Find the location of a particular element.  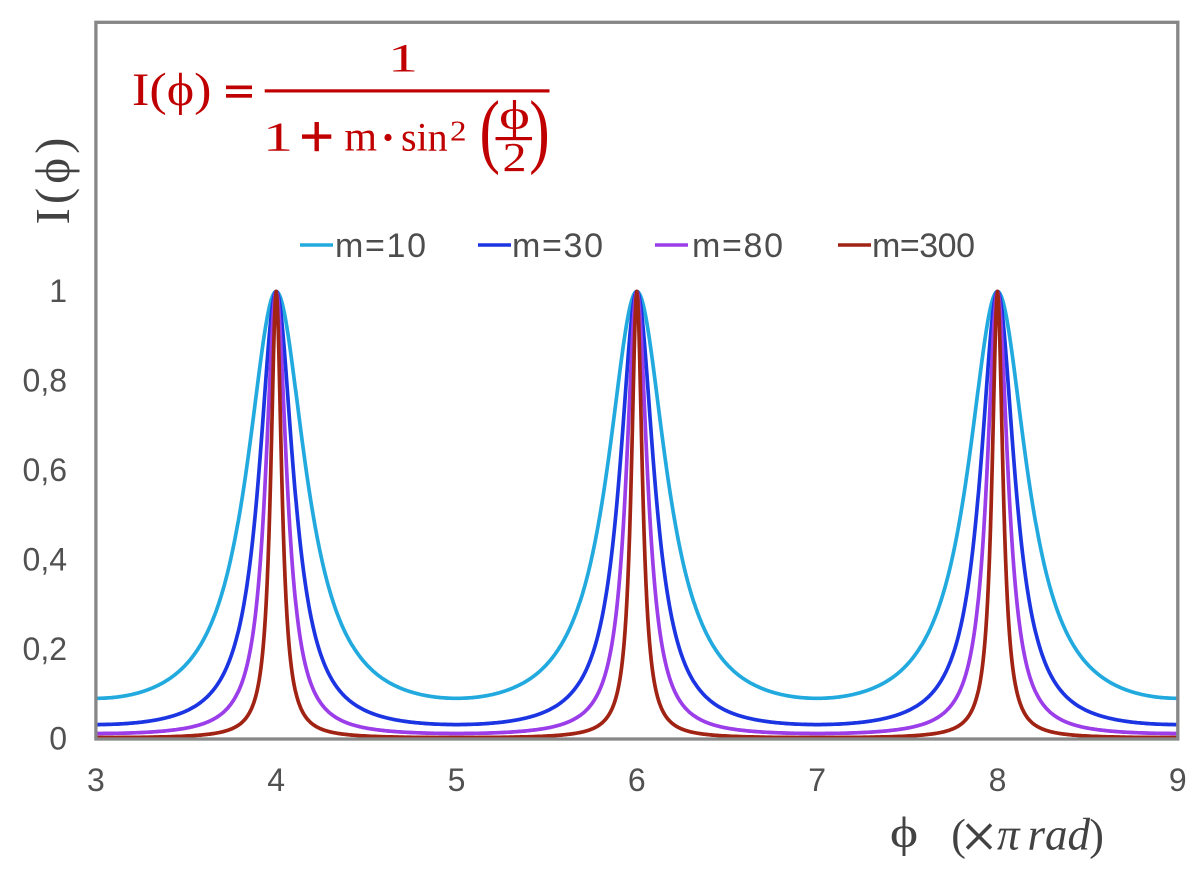

svg-text: 5 is located at coordinates (457, 780).